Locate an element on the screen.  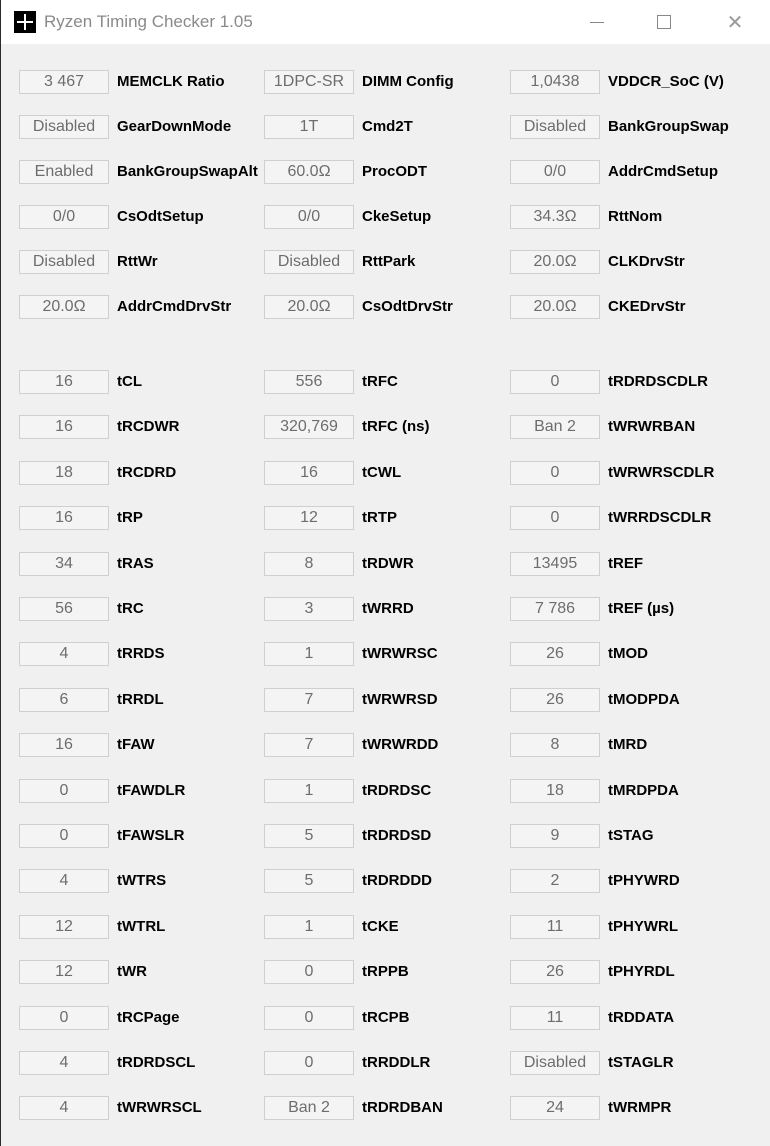
value-textbox: 13495 is located at coordinates (555, 564).